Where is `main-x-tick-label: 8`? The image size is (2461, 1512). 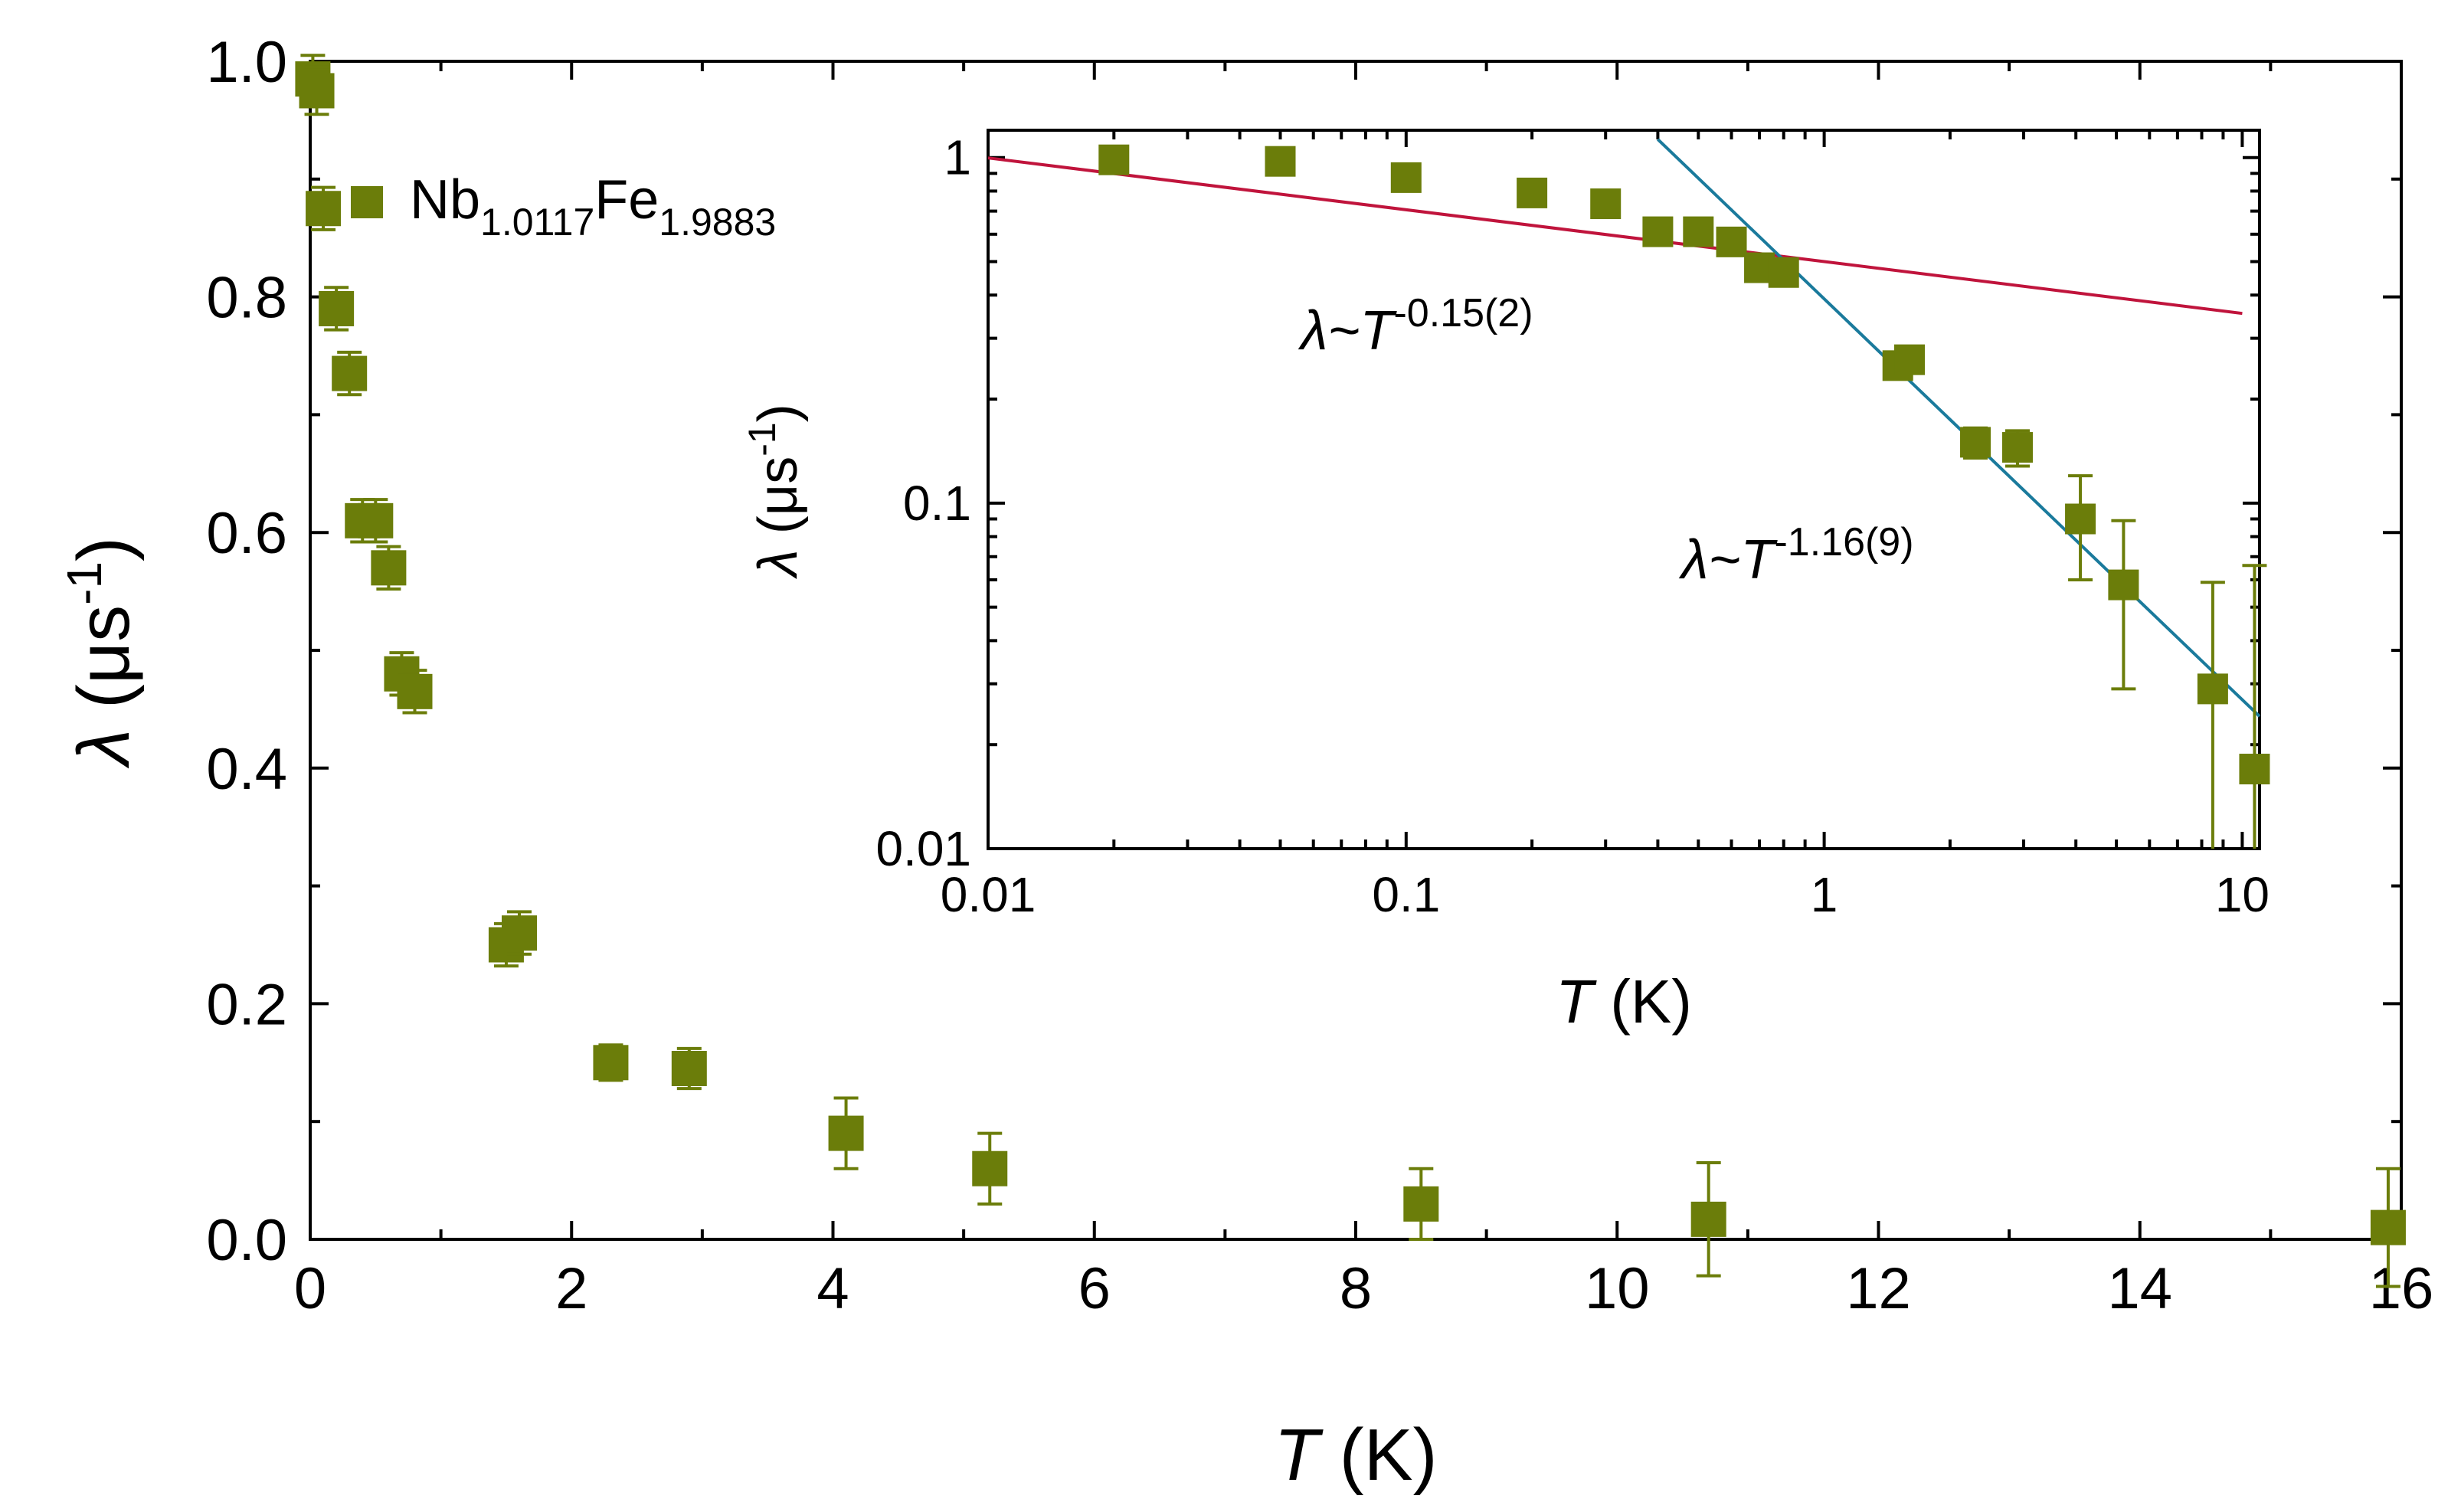
main-x-tick-label: 8 is located at coordinates (1356, 1288).